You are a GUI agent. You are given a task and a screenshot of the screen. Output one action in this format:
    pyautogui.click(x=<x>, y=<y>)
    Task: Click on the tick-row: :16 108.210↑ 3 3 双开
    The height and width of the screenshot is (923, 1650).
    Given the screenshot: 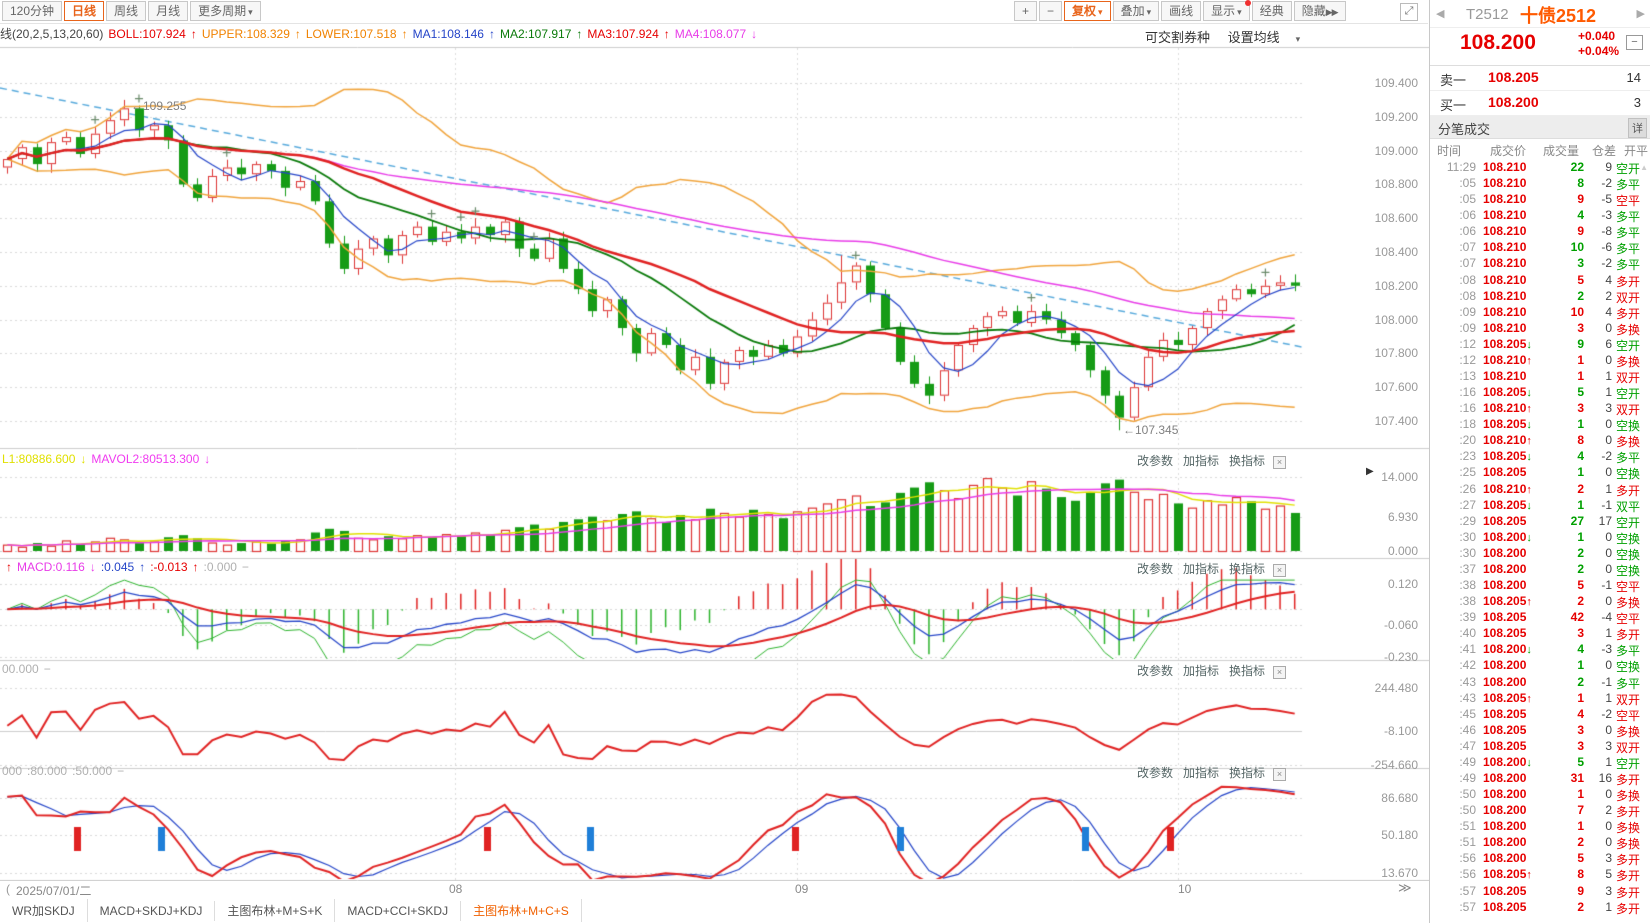 What is the action you would take?
    pyautogui.click(x=1540, y=408)
    